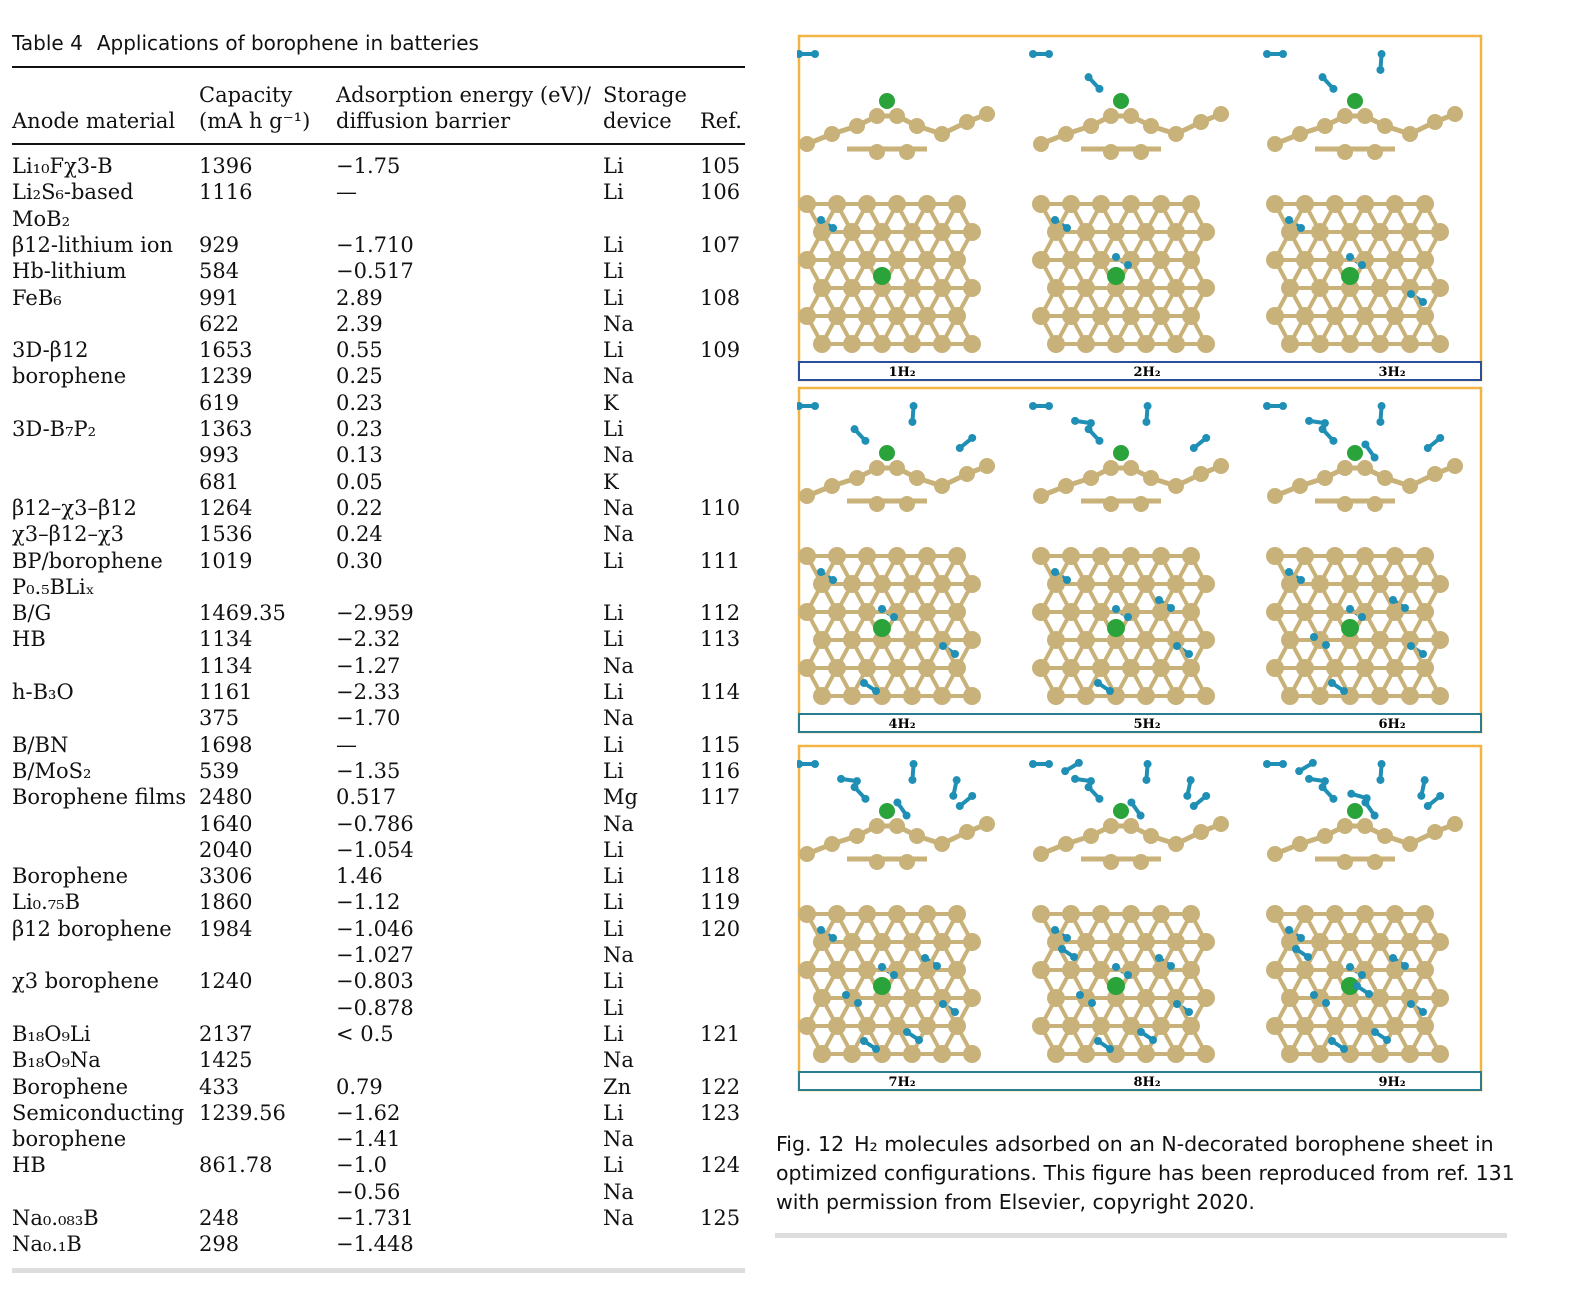  I want to click on cell-ref: 110, so click(720, 507).